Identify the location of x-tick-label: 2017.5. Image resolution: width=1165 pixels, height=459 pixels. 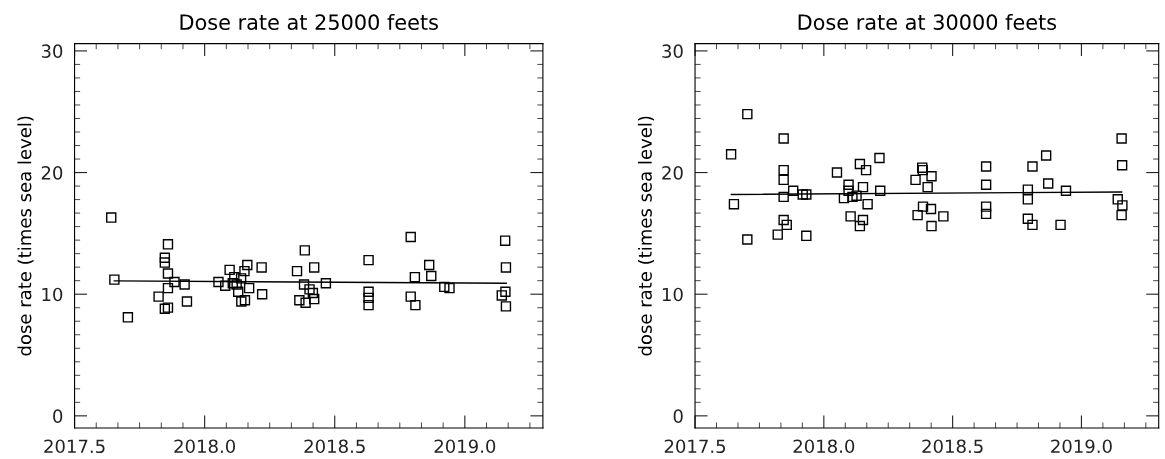
(695, 446).